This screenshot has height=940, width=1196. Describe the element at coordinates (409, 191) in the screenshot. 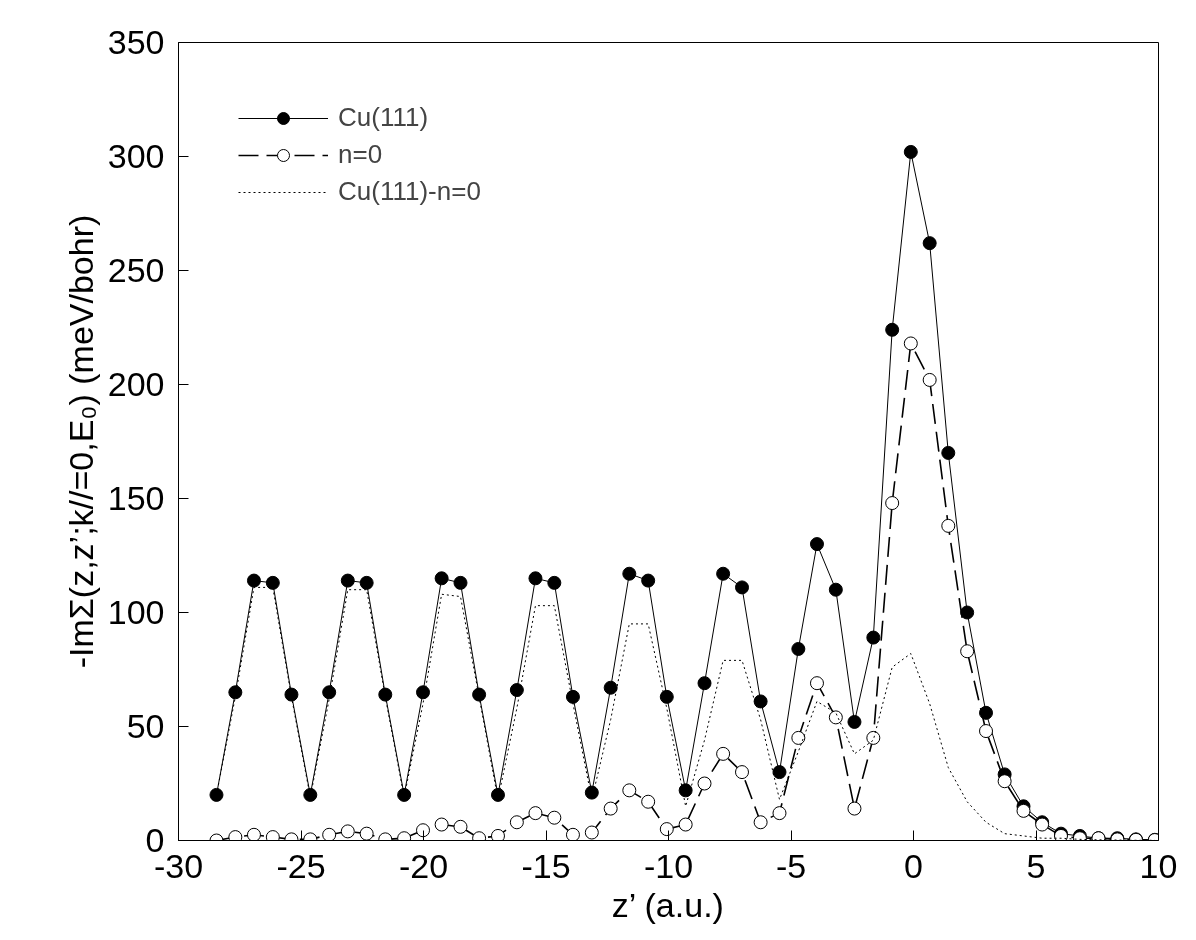

I see `legend-label: Cu(111)-n=0` at that location.